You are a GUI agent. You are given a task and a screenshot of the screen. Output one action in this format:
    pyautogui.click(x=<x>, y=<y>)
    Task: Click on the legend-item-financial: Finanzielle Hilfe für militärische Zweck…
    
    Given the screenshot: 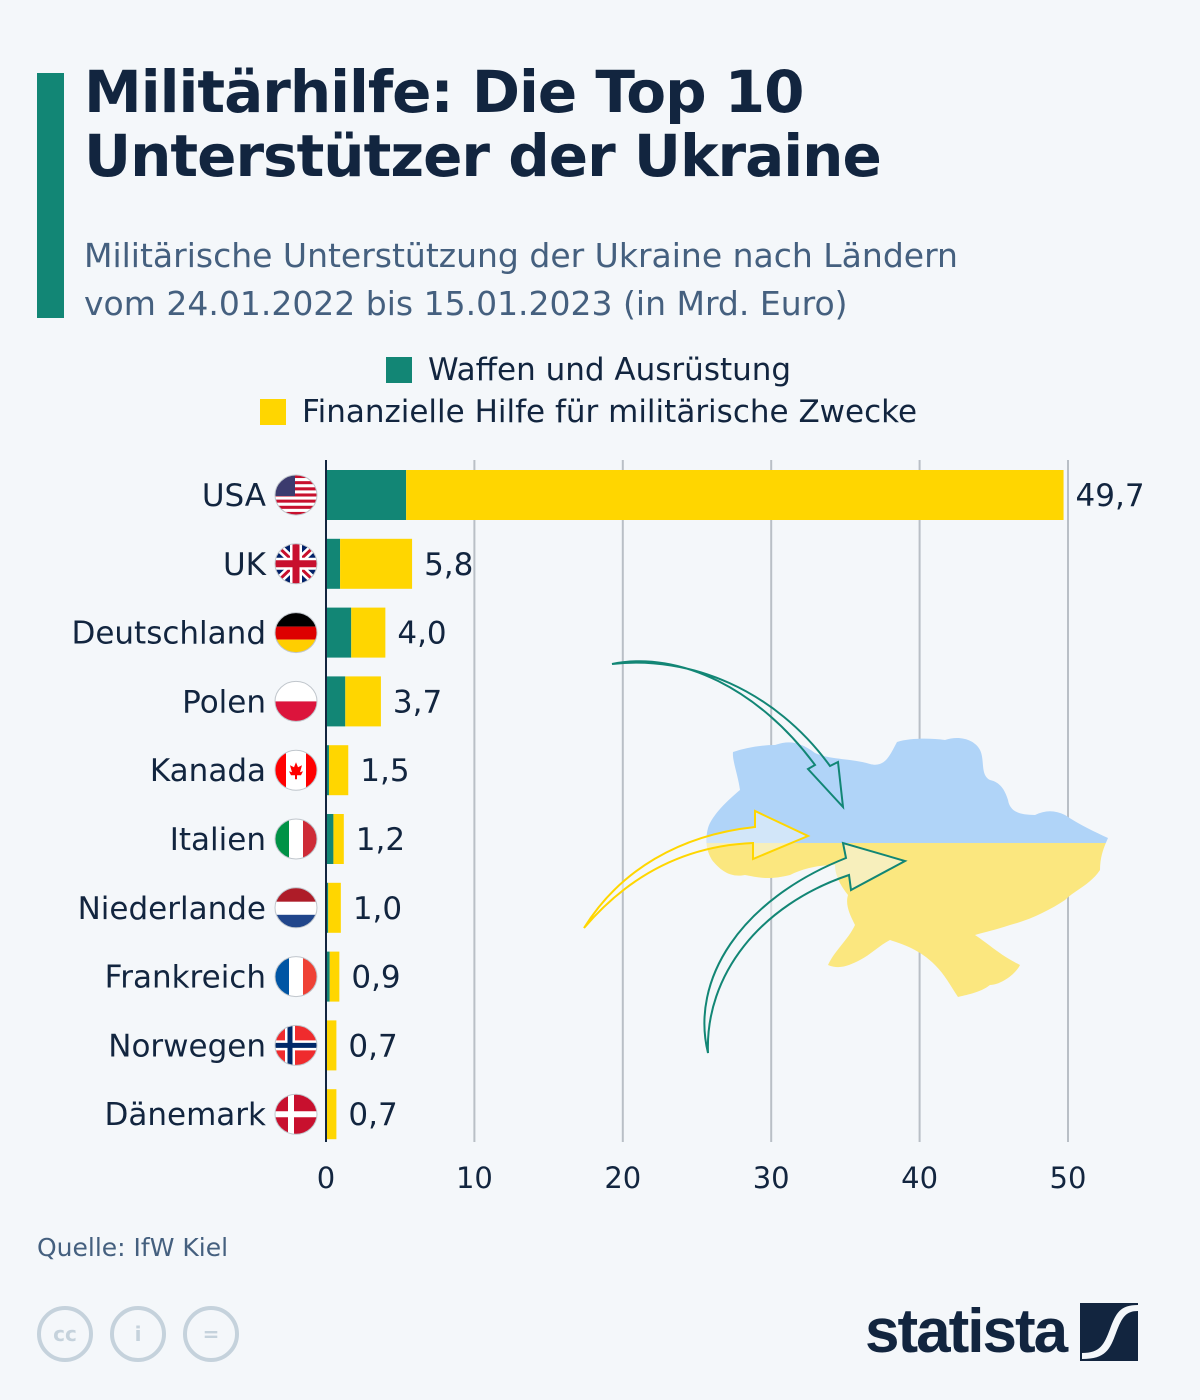 What is the action you would take?
    pyautogui.click(x=588, y=412)
    